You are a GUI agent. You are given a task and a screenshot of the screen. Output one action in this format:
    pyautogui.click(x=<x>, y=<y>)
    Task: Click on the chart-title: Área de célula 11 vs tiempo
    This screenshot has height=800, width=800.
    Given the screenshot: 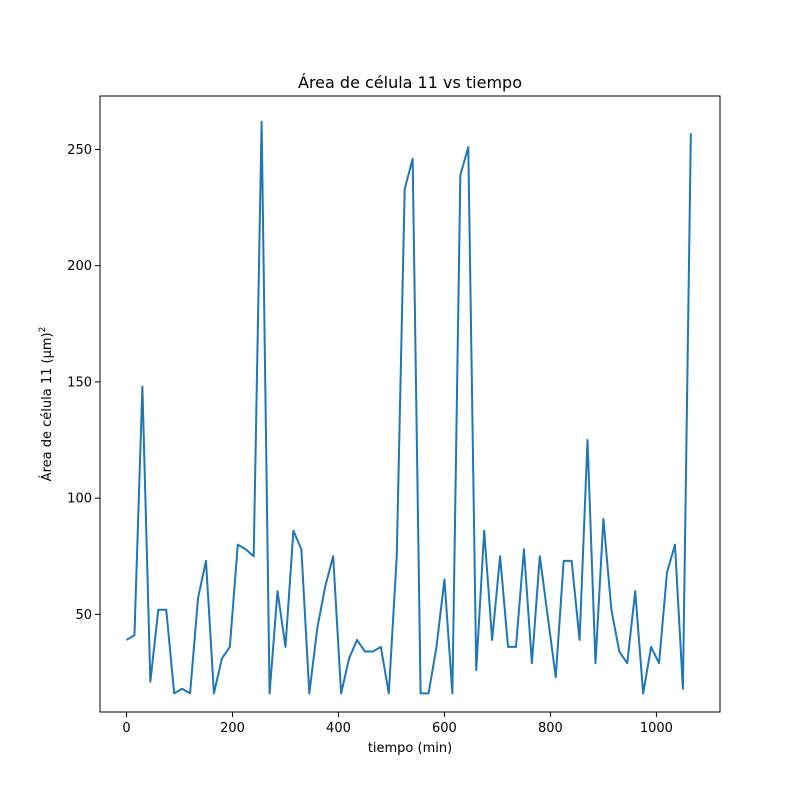 What is the action you would take?
    pyautogui.click(x=410, y=82)
    